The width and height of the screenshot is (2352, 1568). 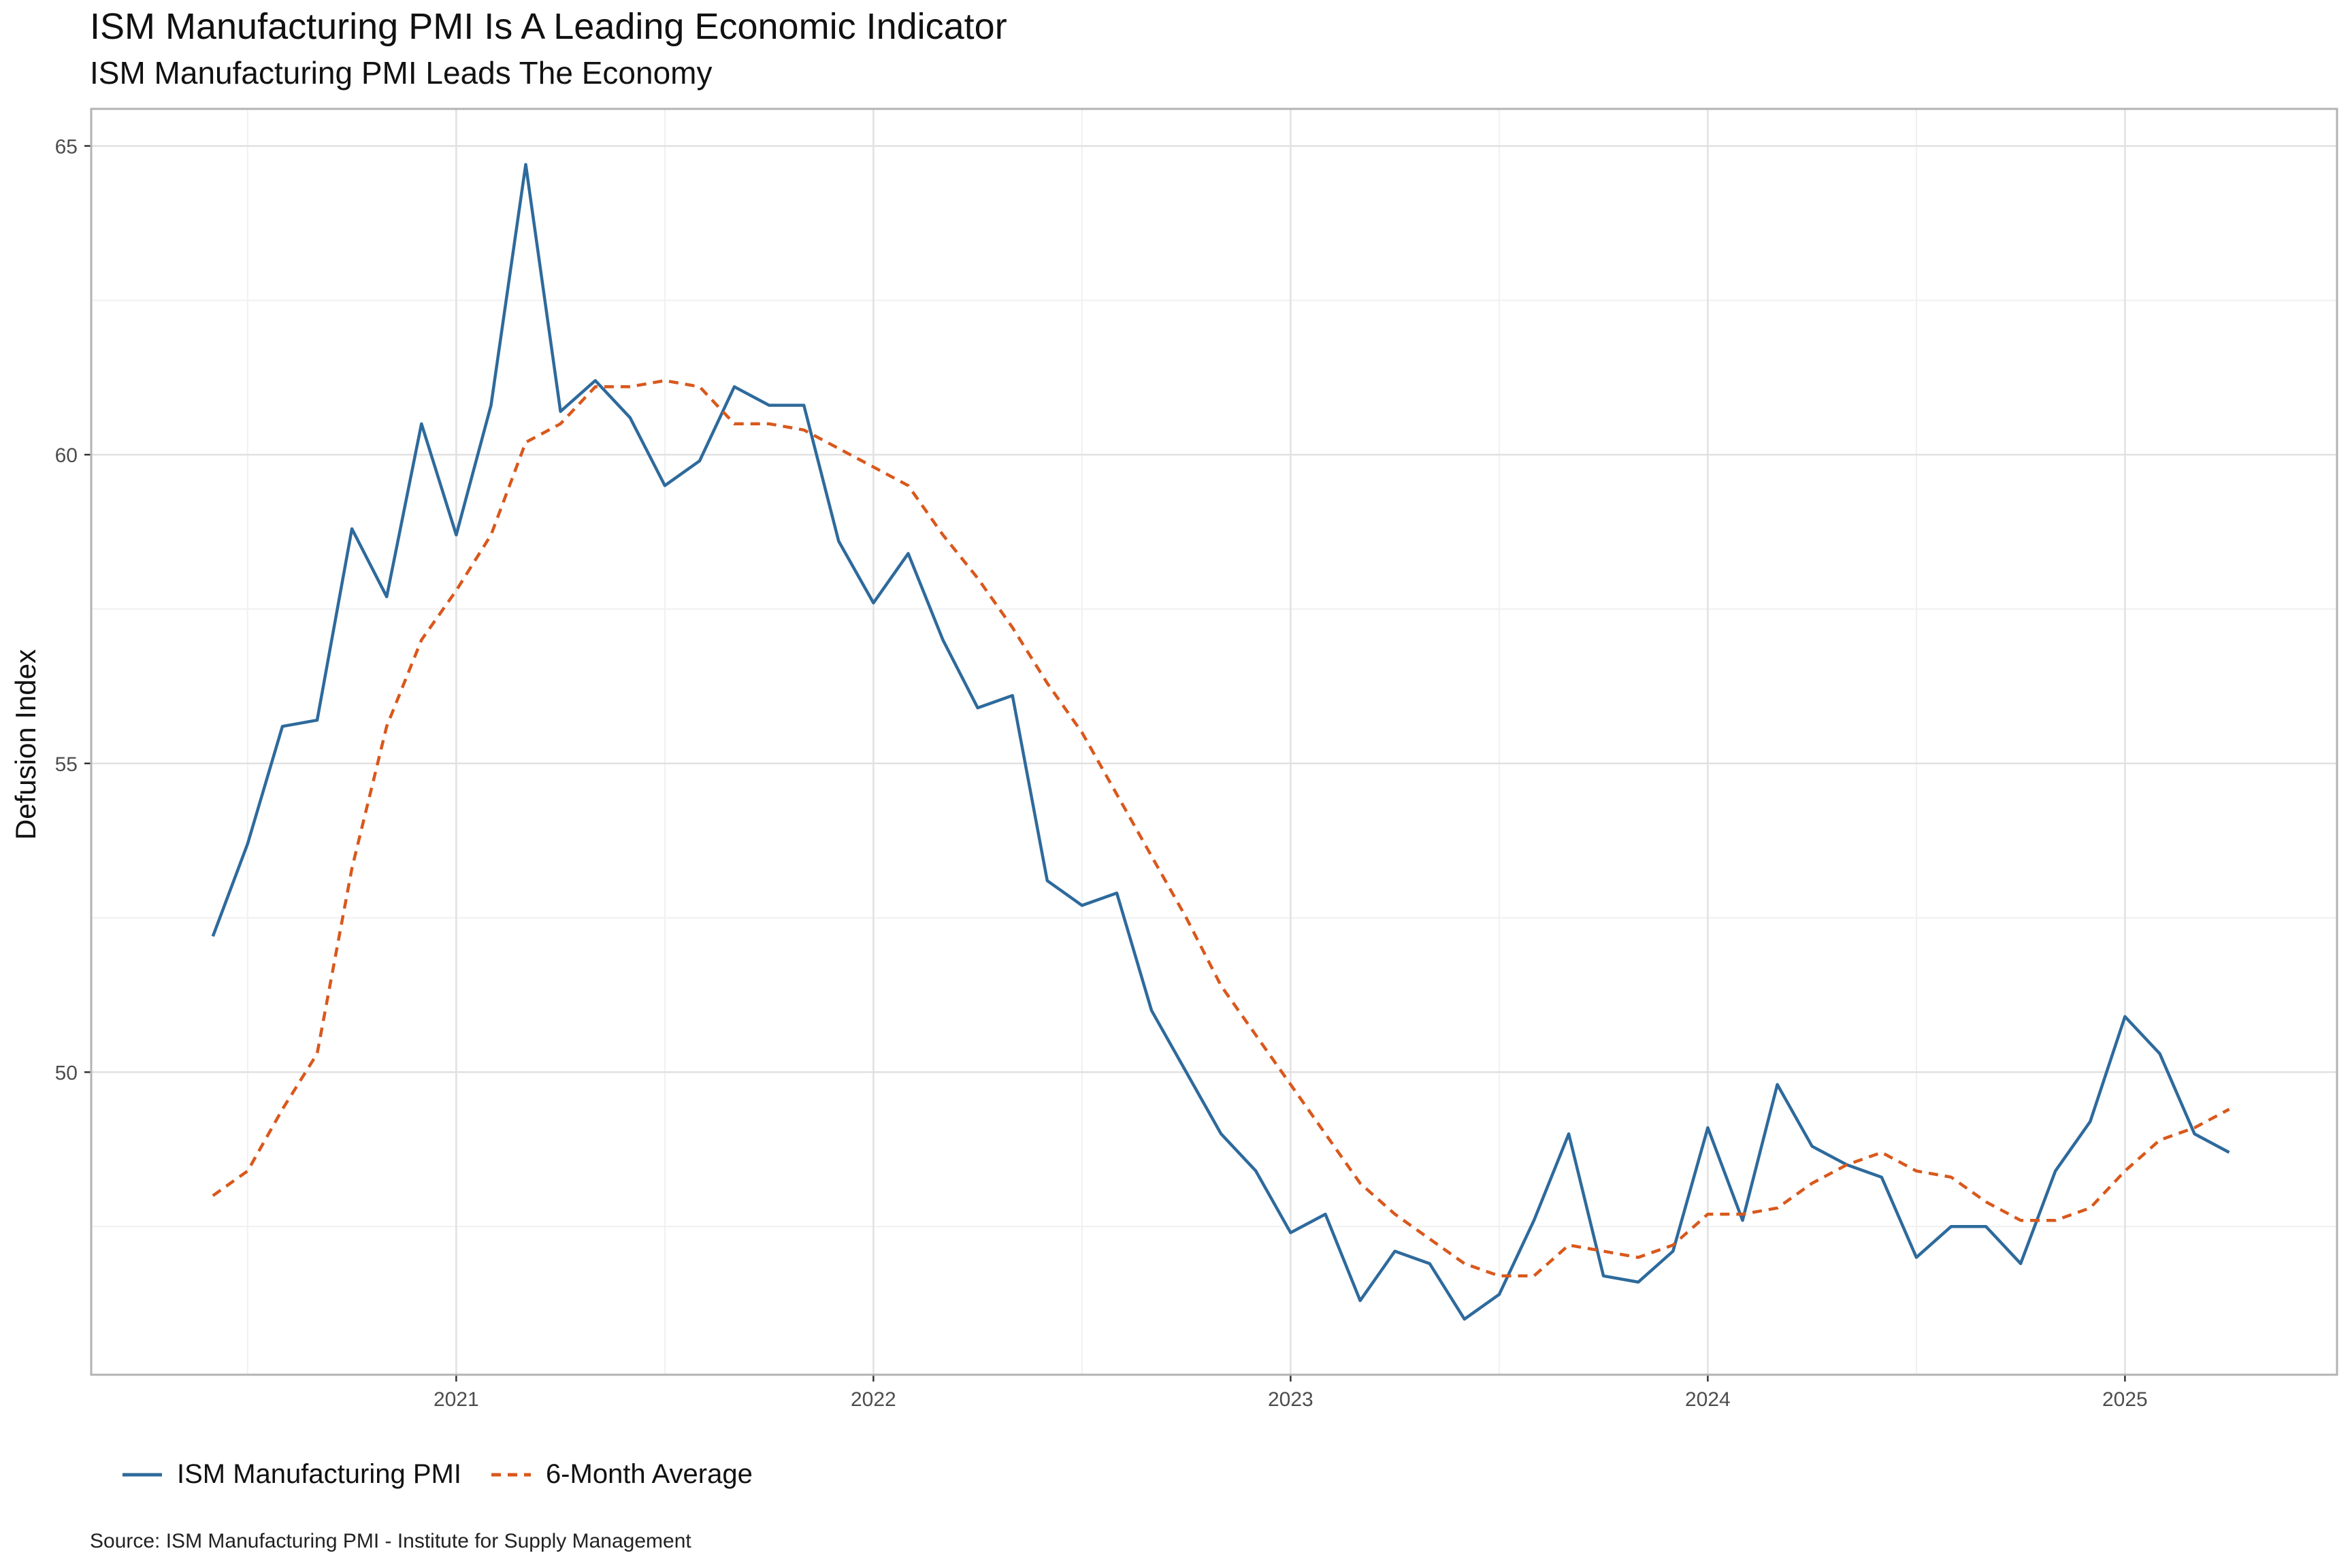 I want to click on legend-label-average: 6-Month Average, so click(x=649, y=1474).